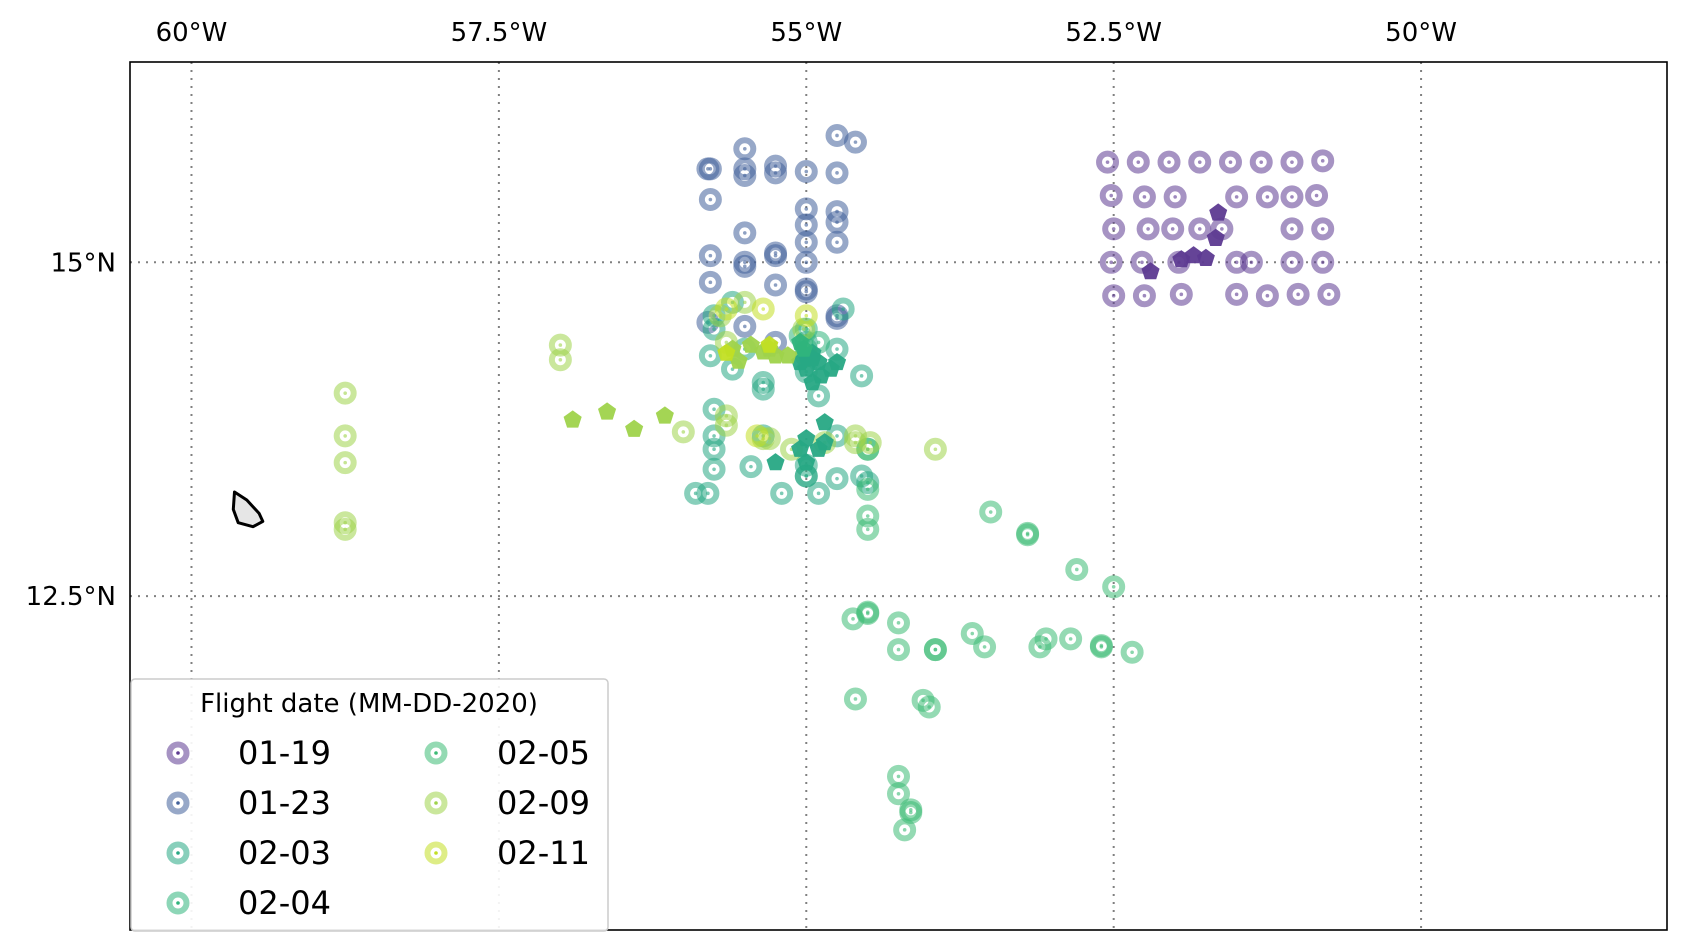  Describe the element at coordinates (1113, 33) in the screenshot. I see `x-tick-label: 52.5°W` at that location.